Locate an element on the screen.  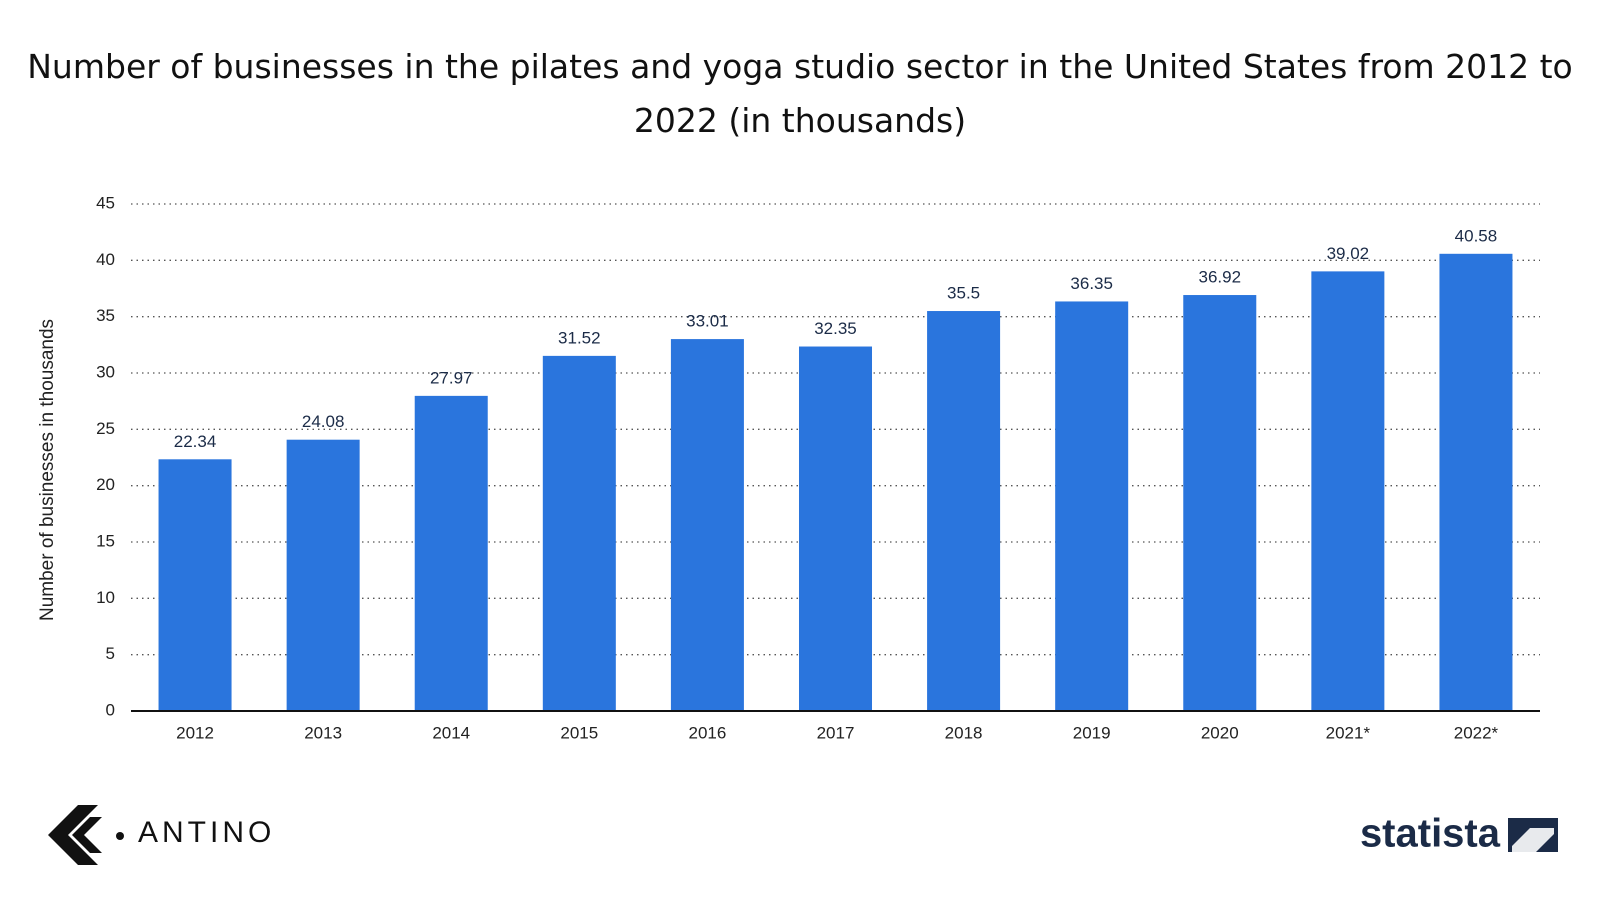
value-label: 24.08 is located at coordinates (323, 421).